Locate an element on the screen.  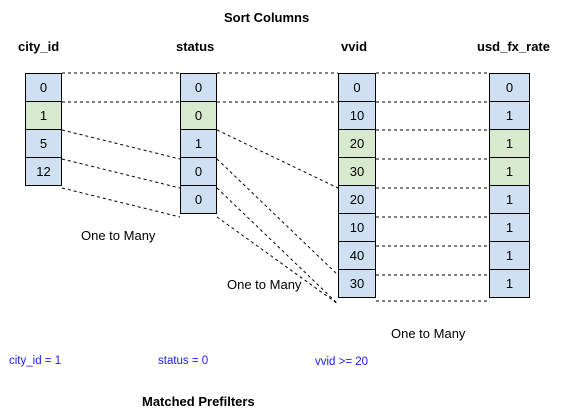
status-prefilter: status = 0 is located at coordinates (183, 361).